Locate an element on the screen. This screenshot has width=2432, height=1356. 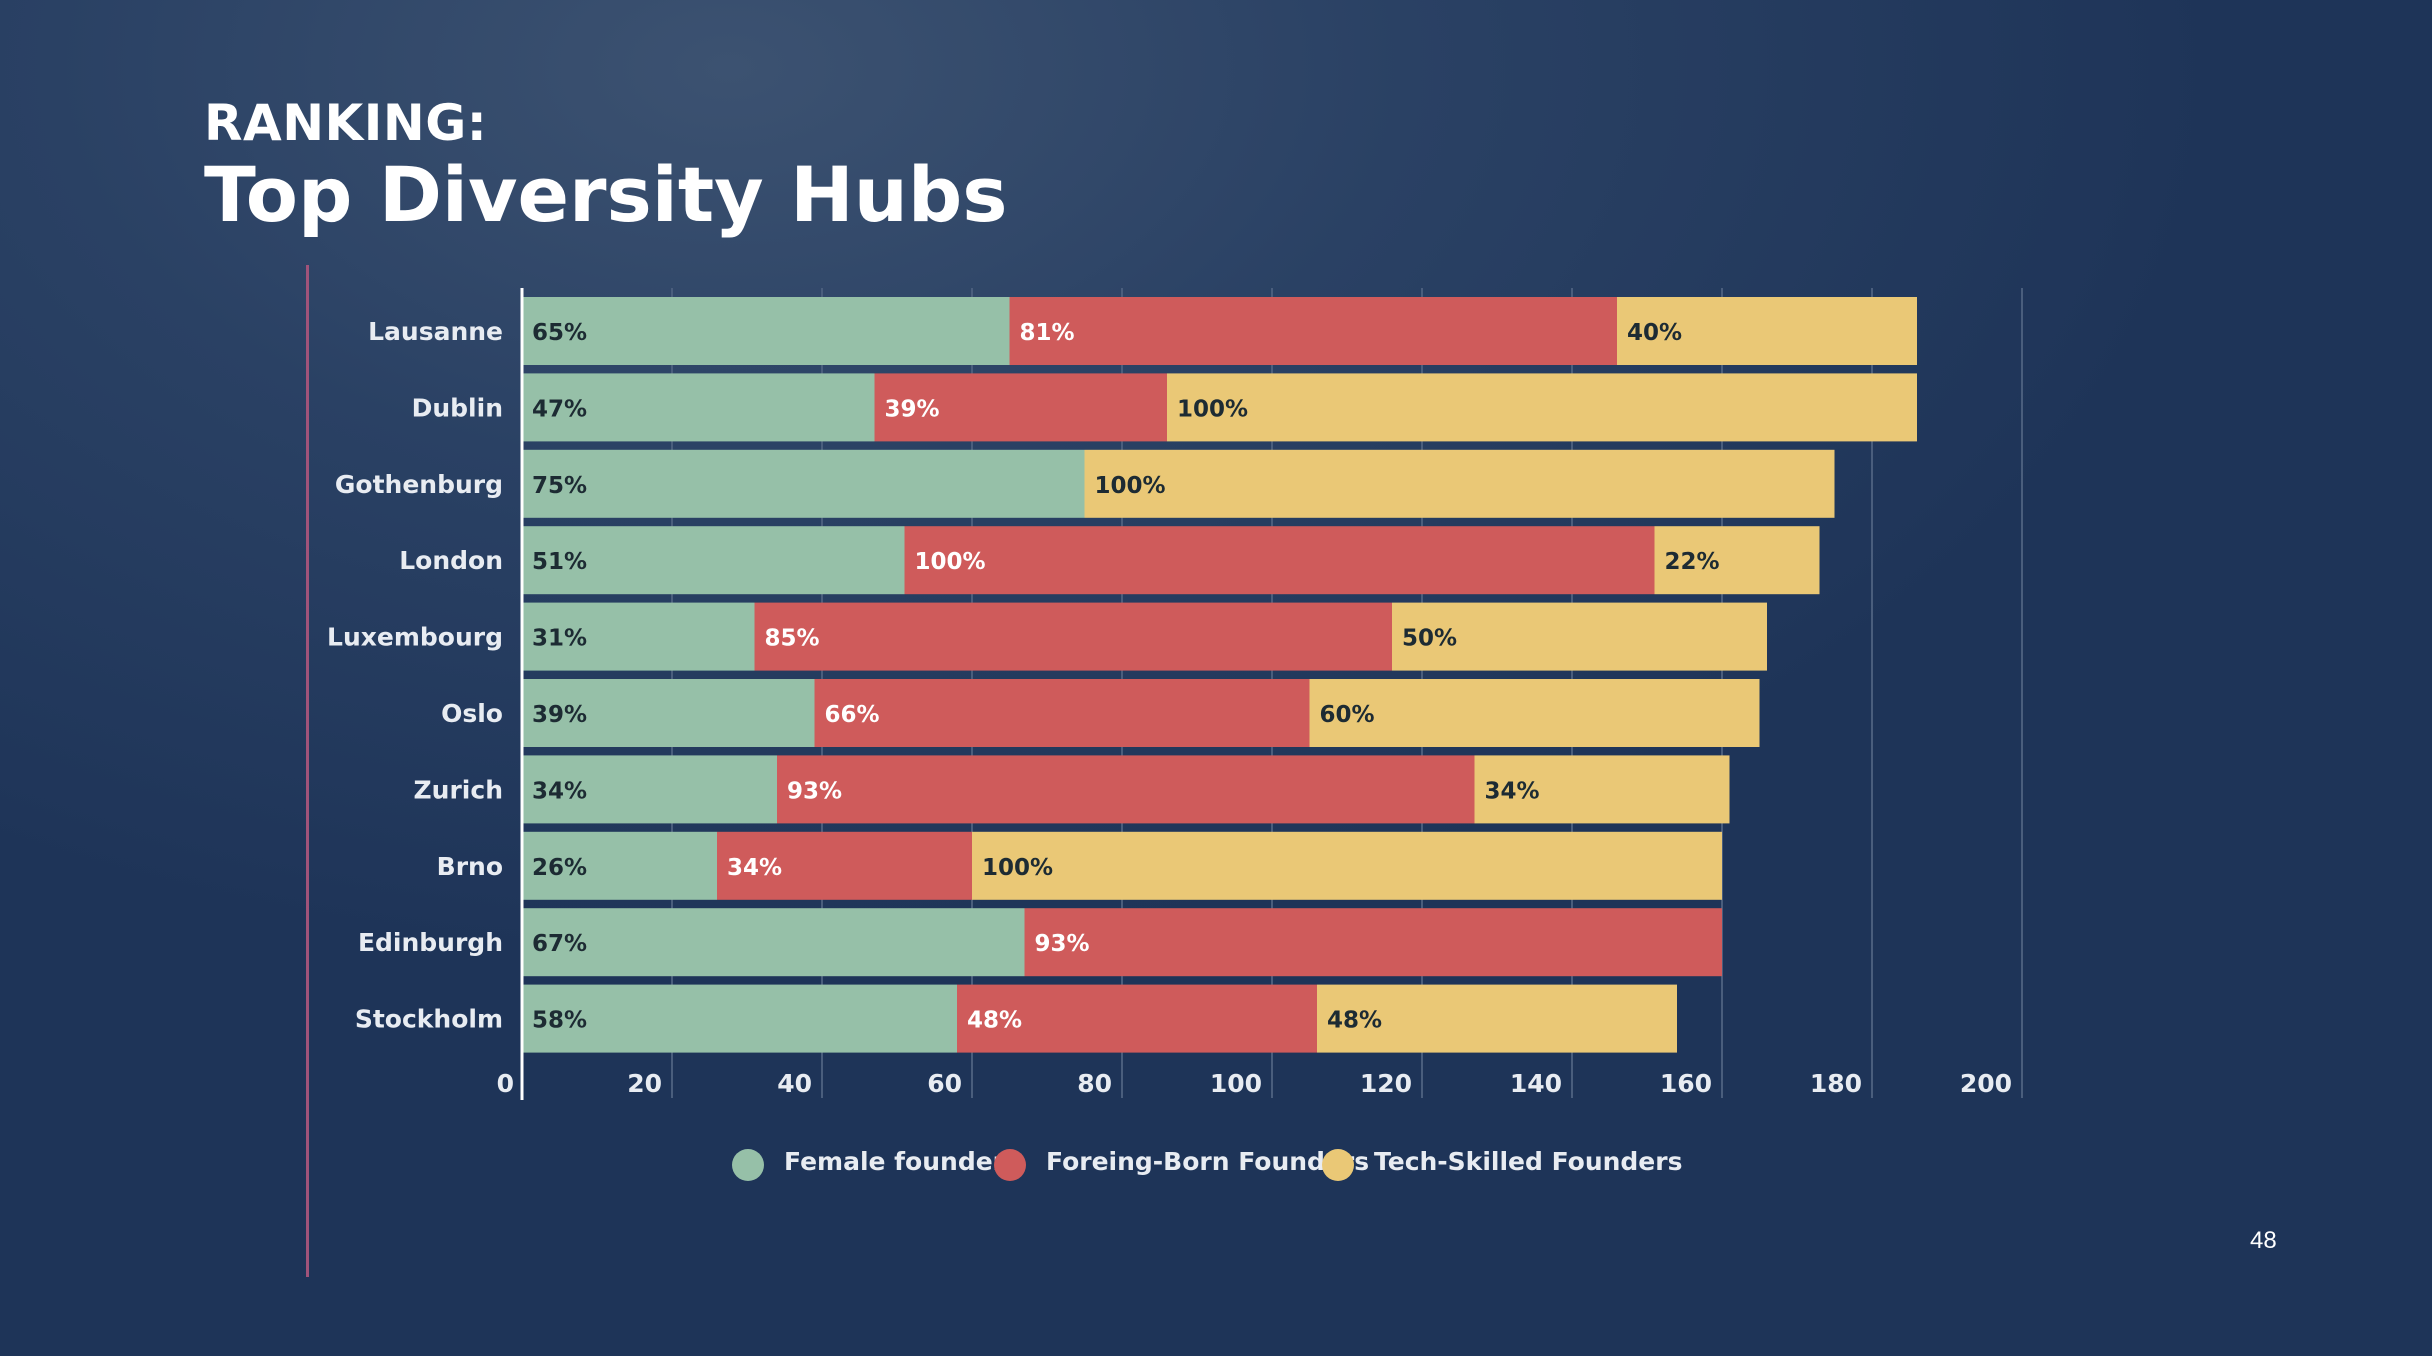
category-label-lausanne: Lausanne is located at coordinates (435, 331).